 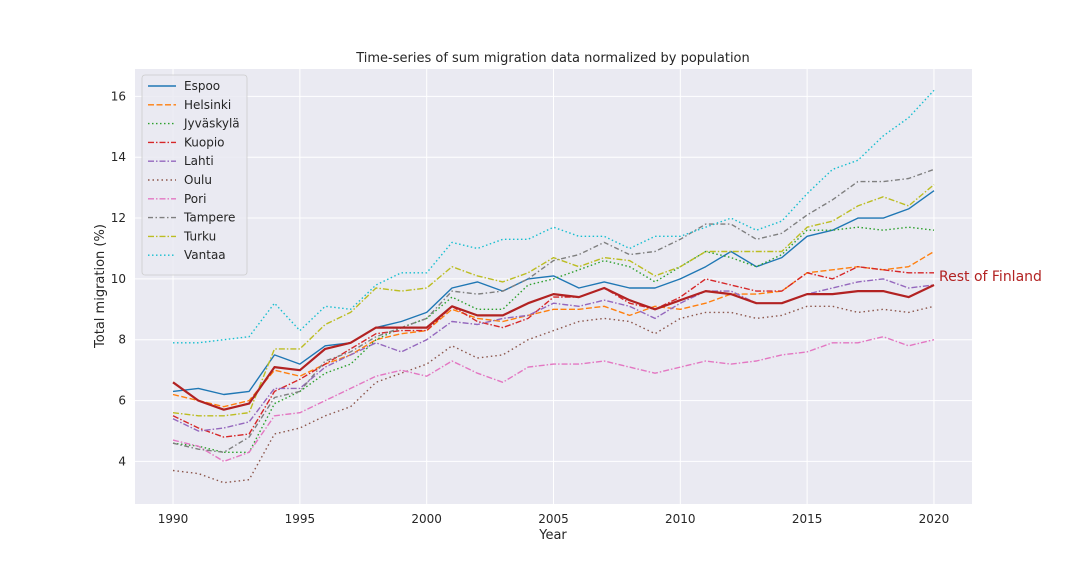 I want to click on legend-box, so click(x=194, y=175).